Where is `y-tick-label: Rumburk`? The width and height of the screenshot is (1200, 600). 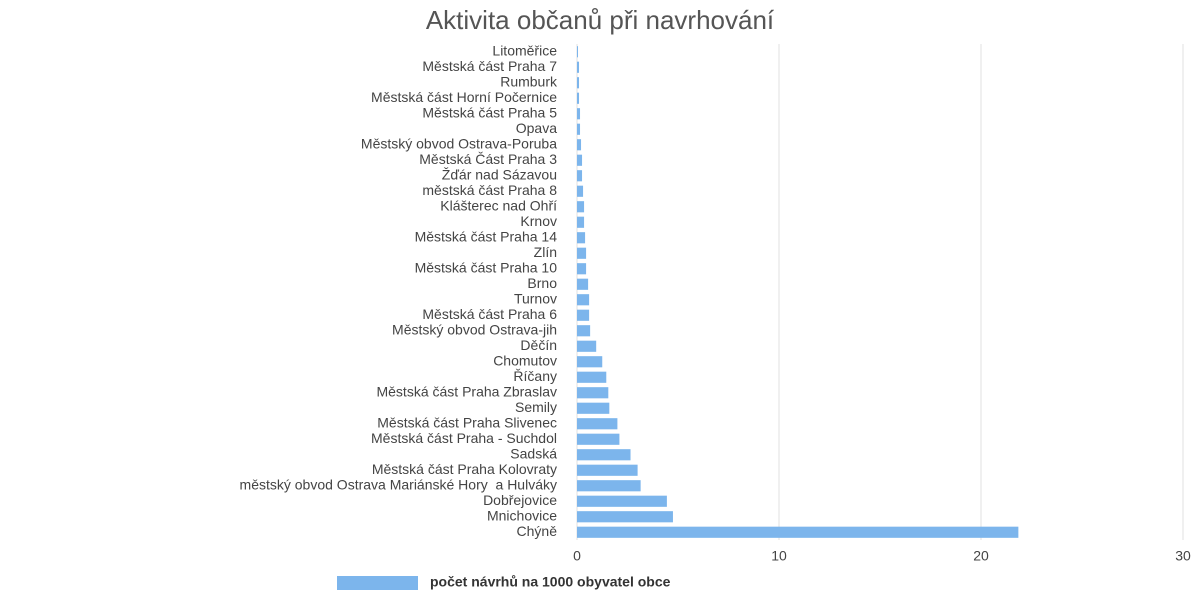
y-tick-label: Rumburk is located at coordinates (529, 81).